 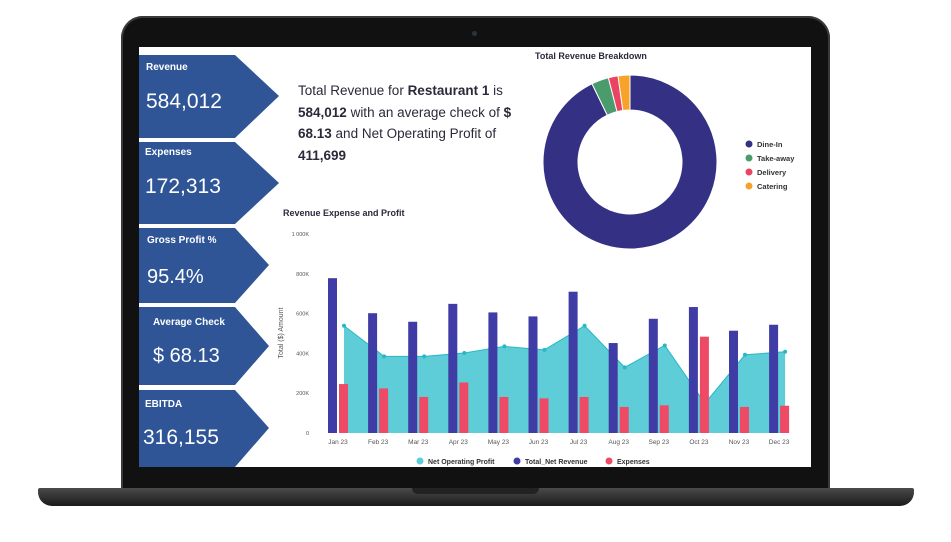 I want to click on x-tick-label: Apr 23, so click(x=459, y=442).